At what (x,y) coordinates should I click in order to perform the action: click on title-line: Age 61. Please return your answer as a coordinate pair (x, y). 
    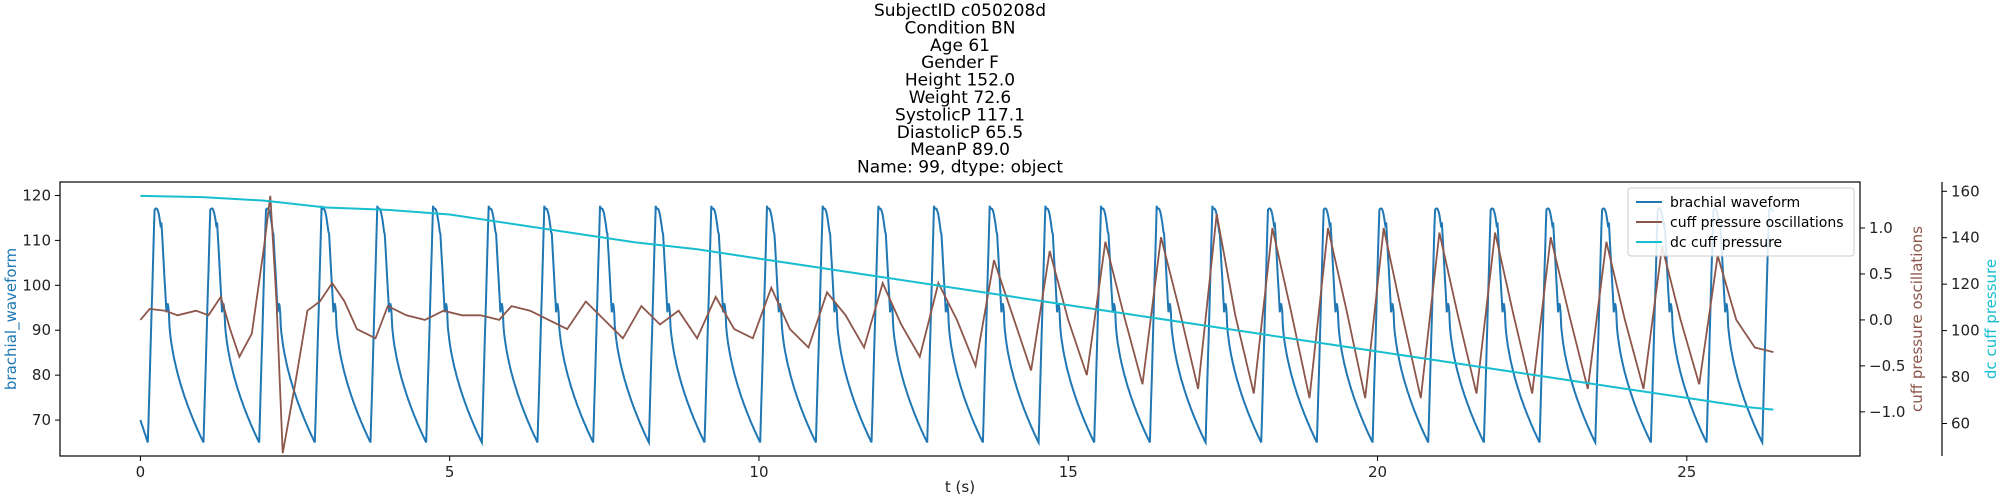
    Looking at the image, I should click on (960, 46).